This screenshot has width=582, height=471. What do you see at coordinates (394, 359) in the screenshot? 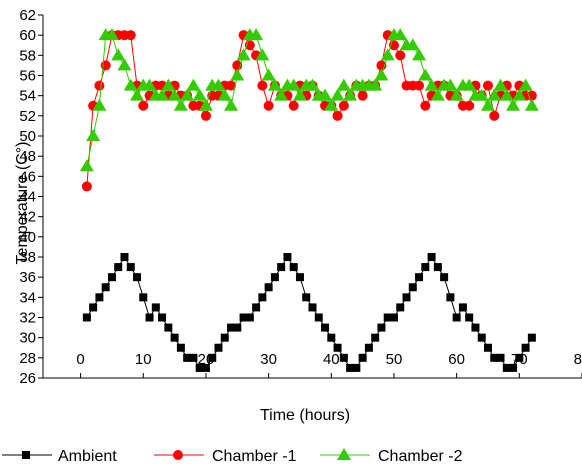
I see `x-tick-label: 50` at bounding box center [394, 359].